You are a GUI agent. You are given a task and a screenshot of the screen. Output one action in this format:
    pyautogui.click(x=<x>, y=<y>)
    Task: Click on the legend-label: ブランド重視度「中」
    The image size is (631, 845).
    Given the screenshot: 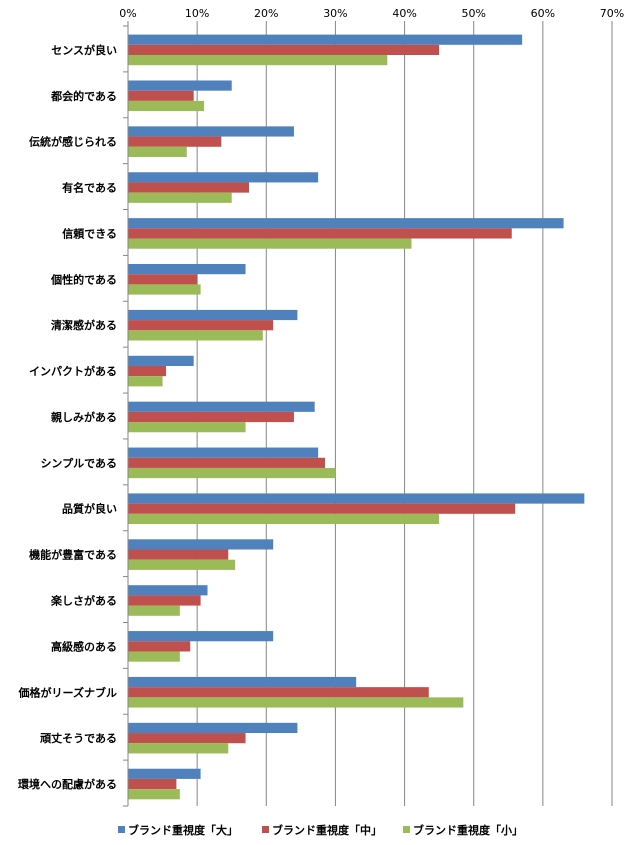 What is the action you would take?
    pyautogui.click(x=327, y=830)
    